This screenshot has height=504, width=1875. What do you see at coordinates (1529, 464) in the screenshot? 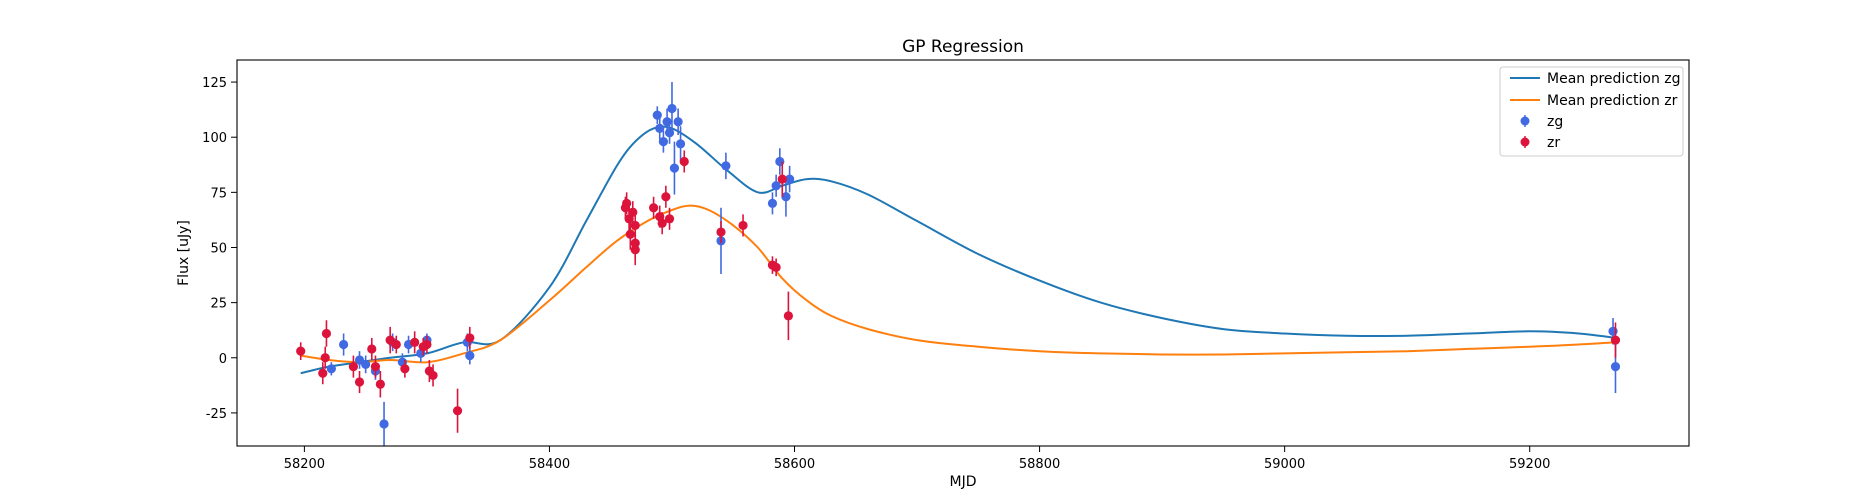
I see `x-tick-label: 59200` at bounding box center [1529, 464].